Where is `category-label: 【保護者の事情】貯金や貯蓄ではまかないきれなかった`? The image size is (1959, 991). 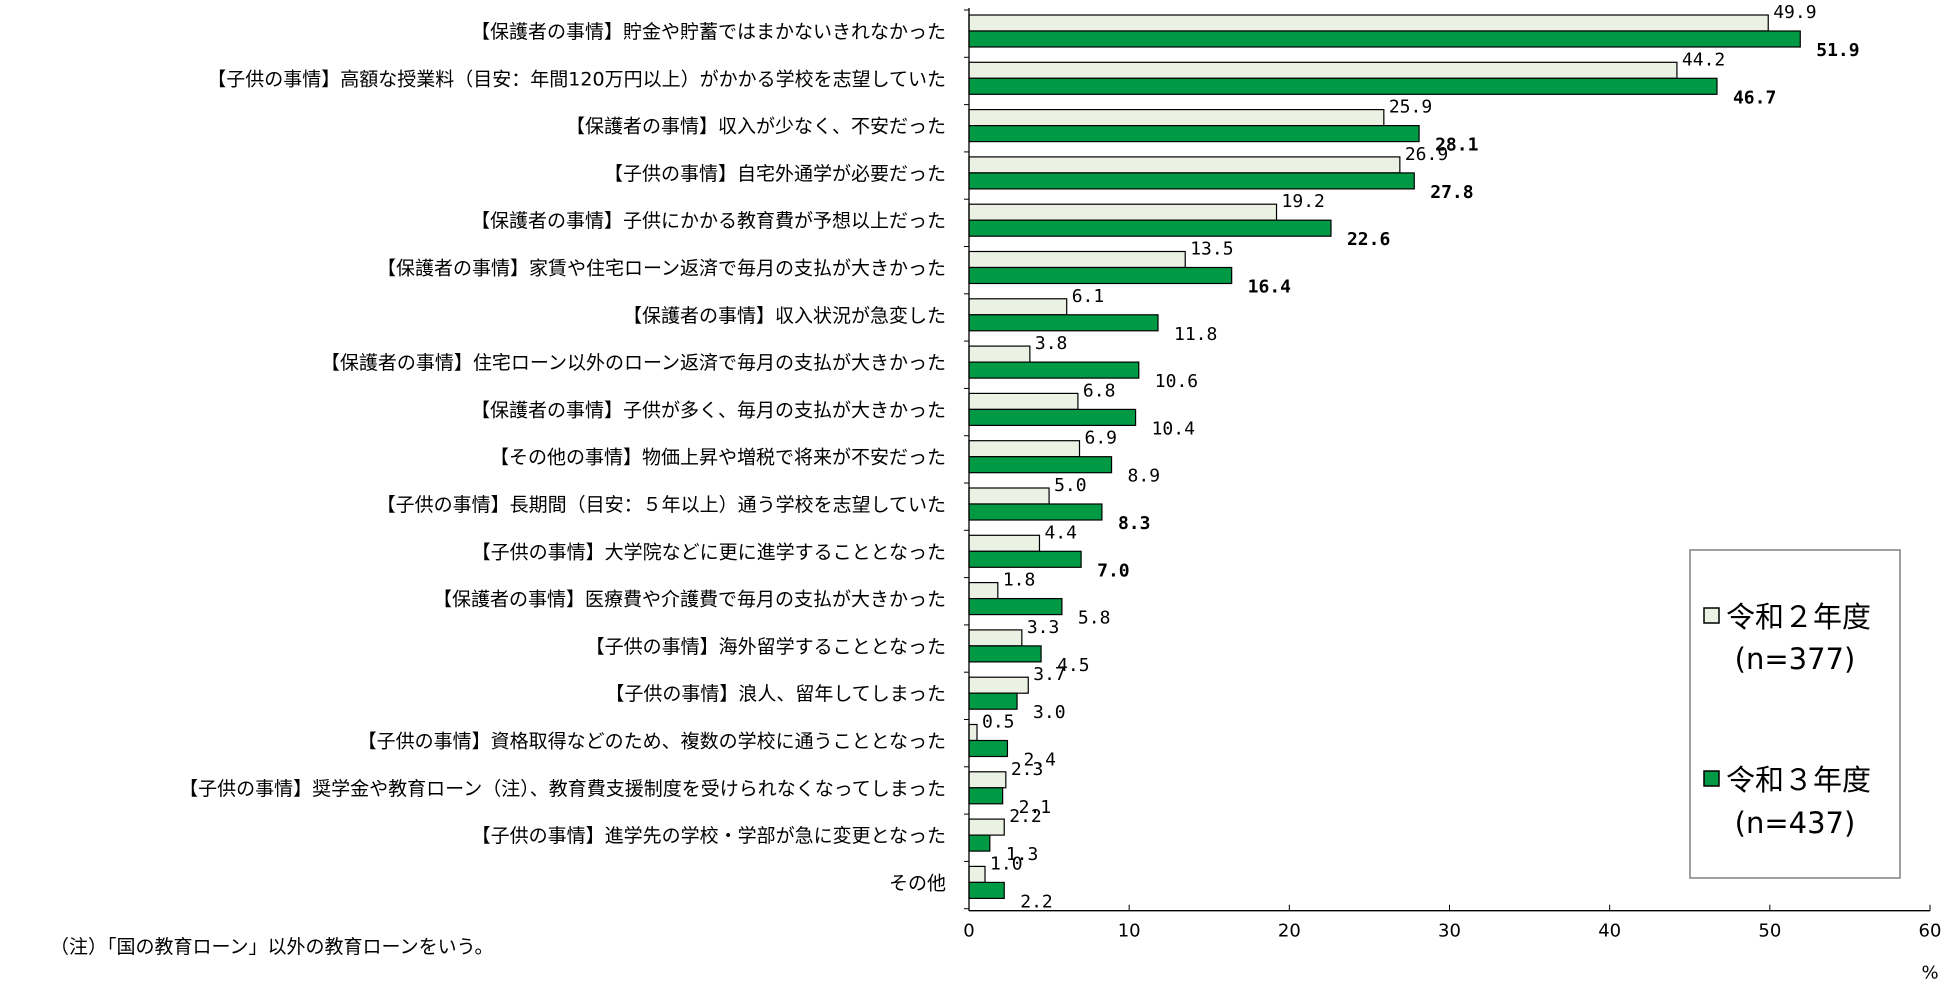
category-label: 【保護者の事情】貯金や貯蓄ではまかないきれなかった is located at coordinates (708, 32).